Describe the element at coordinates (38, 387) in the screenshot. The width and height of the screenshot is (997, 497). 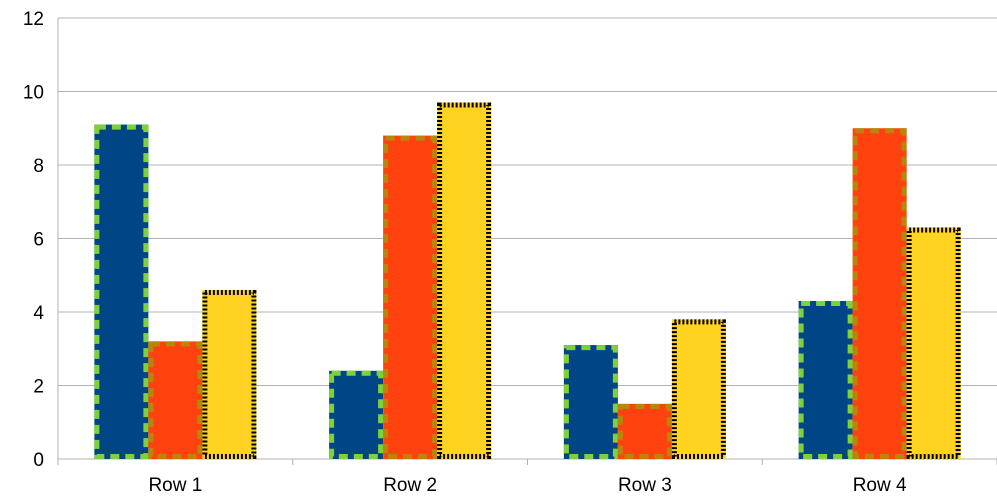
I see `y-tick-label: 2` at that location.